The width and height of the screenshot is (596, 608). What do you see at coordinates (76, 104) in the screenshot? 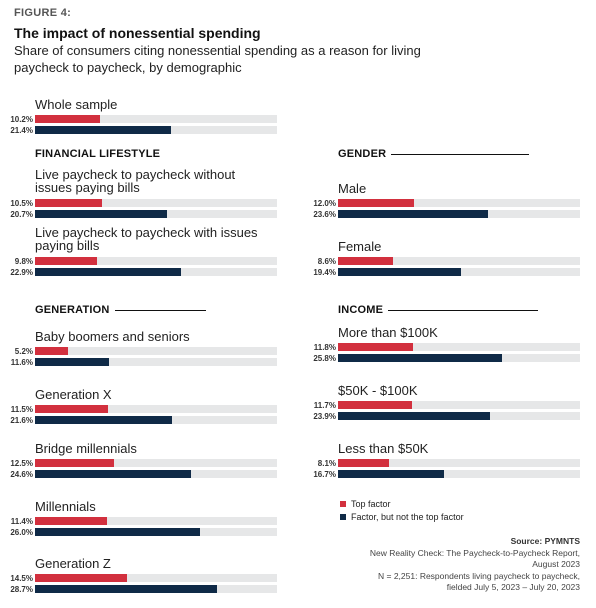
I see `category-label: Whole sample` at bounding box center [76, 104].